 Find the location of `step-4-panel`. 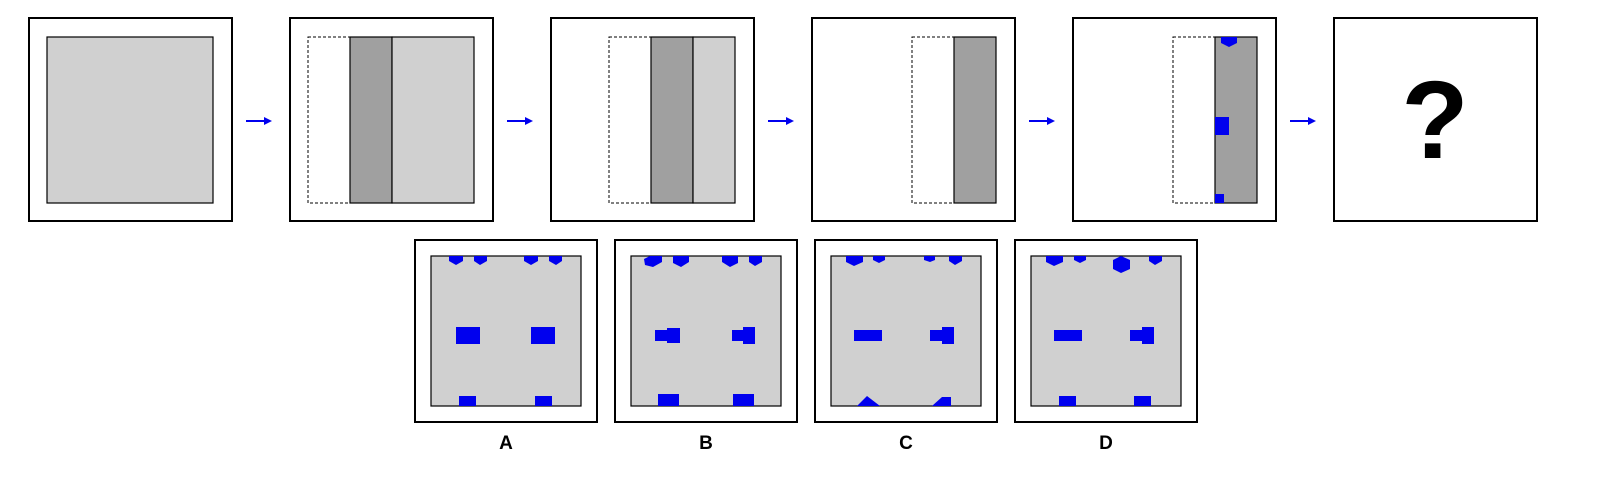

step-4-panel is located at coordinates (913, 119).